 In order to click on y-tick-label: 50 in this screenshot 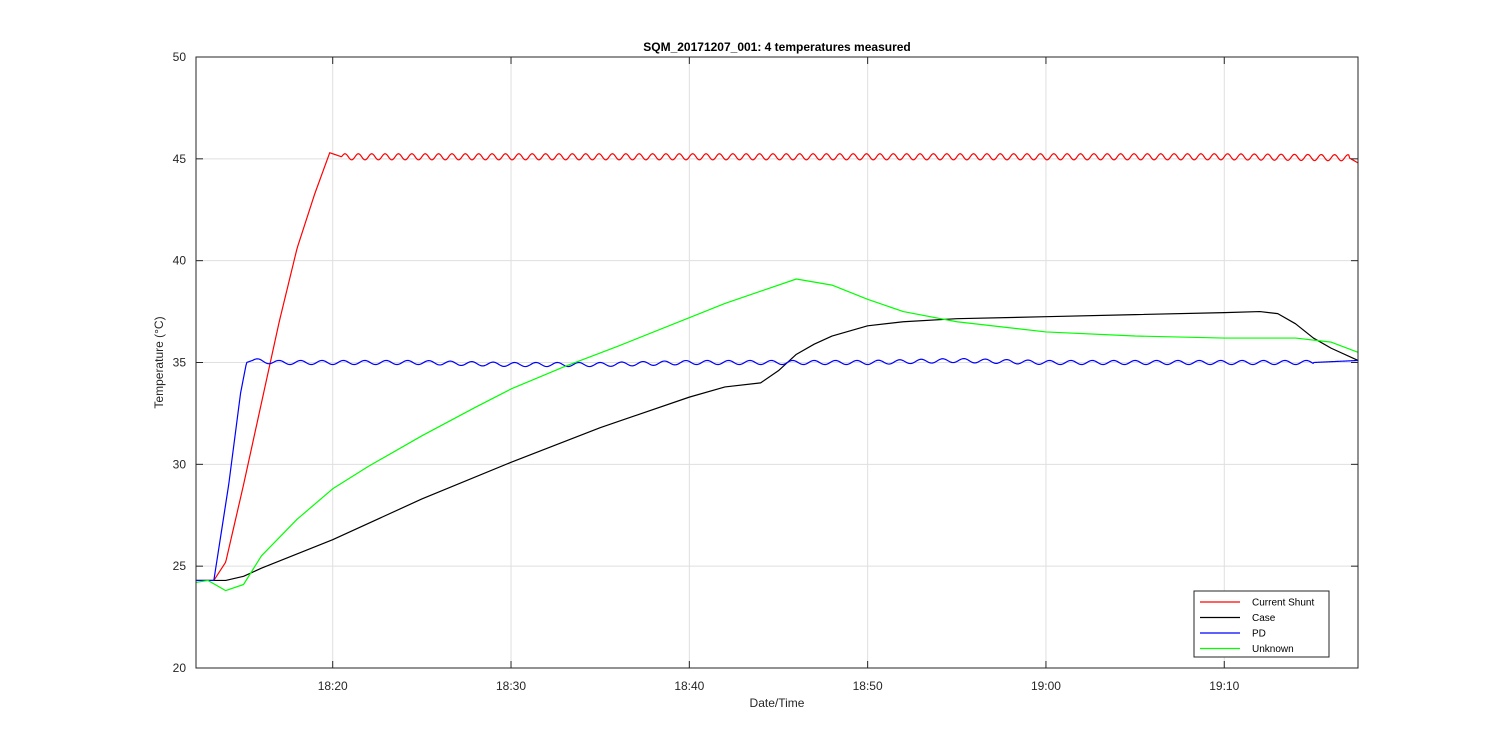, I will do `click(180, 57)`.